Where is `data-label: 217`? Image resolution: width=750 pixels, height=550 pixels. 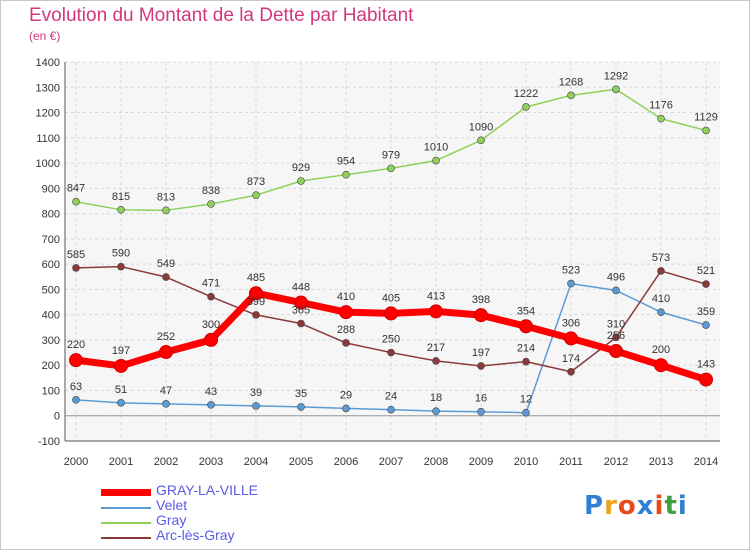
data-label: 217 is located at coordinates (436, 348).